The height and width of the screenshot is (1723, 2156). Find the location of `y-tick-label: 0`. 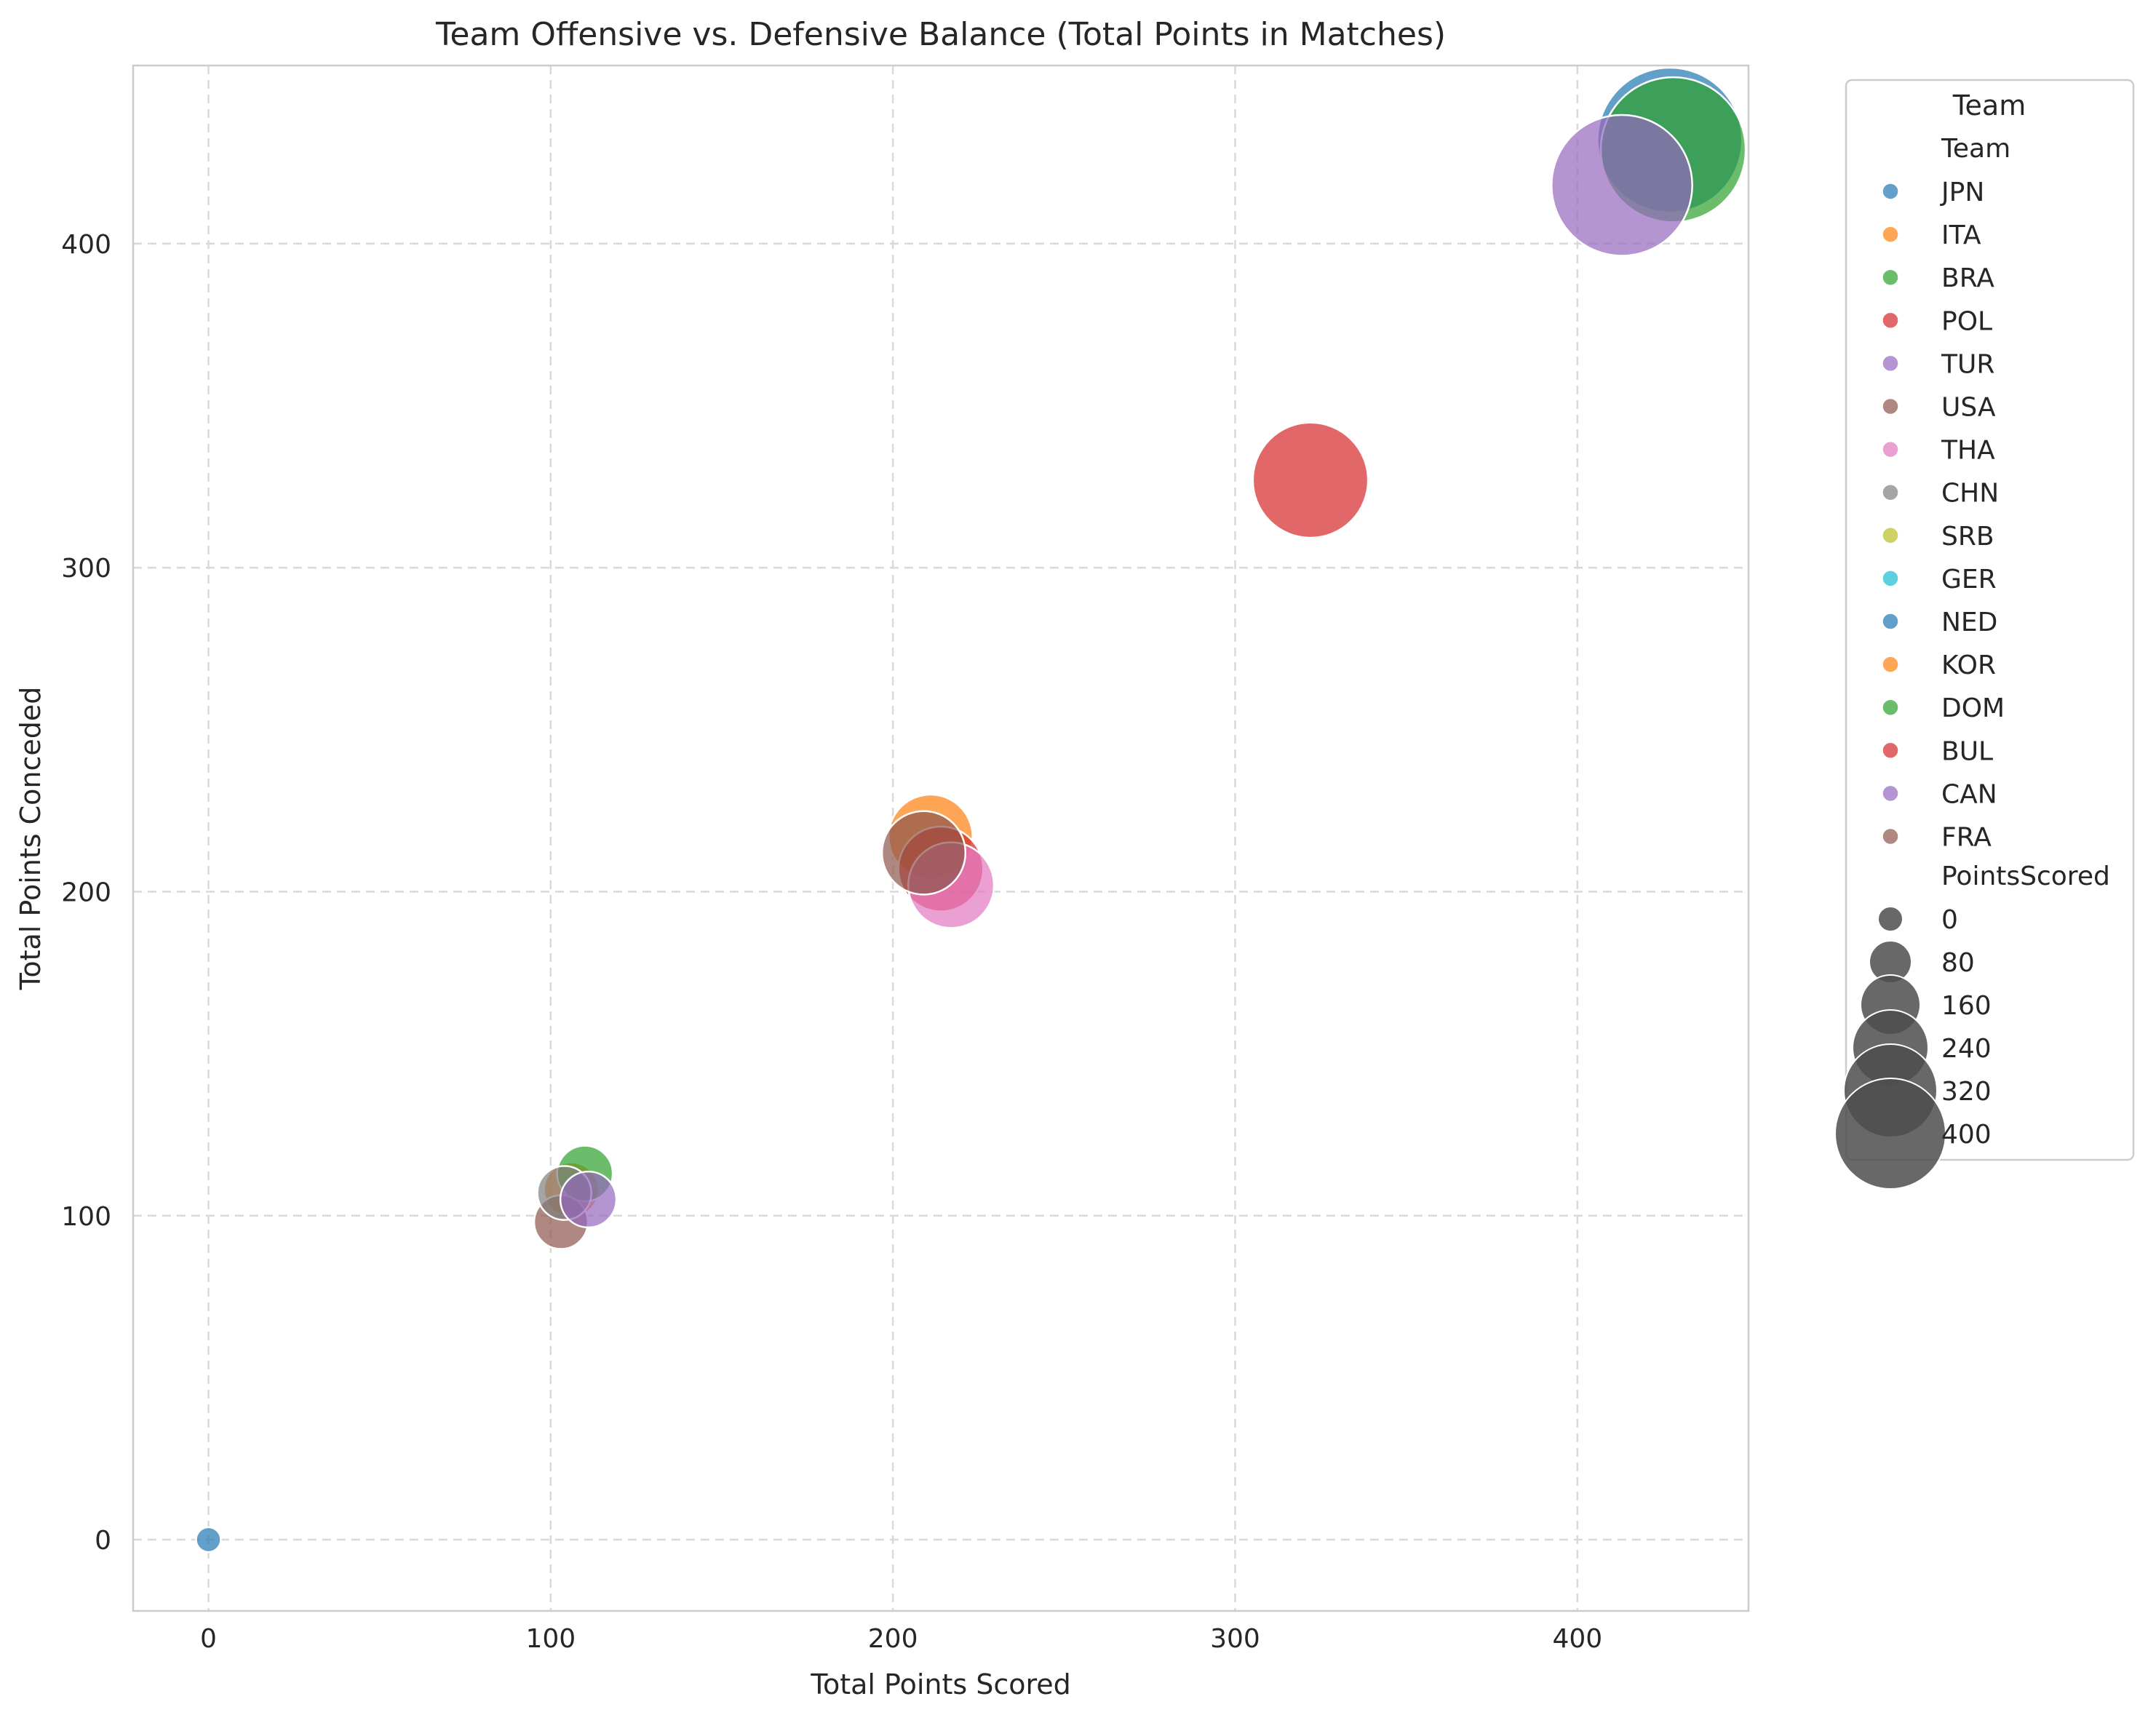

y-tick-label: 0 is located at coordinates (103, 1541).